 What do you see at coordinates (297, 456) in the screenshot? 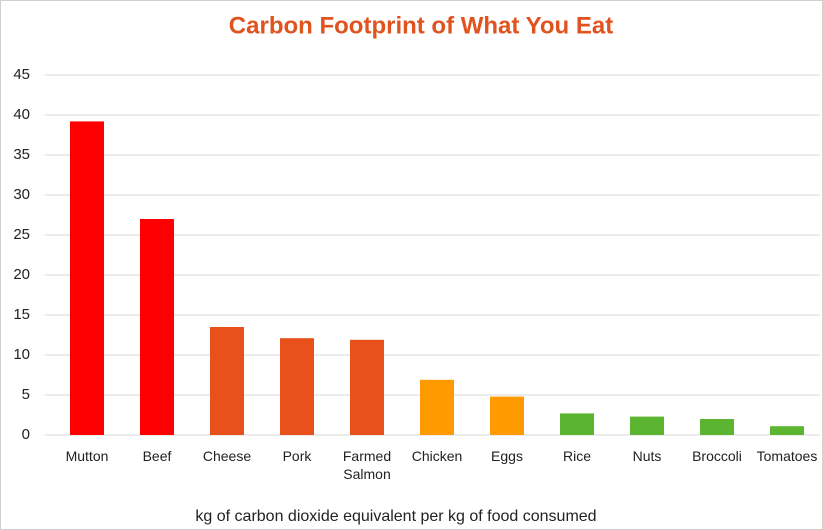
I see `x-tick-label: Pork` at bounding box center [297, 456].